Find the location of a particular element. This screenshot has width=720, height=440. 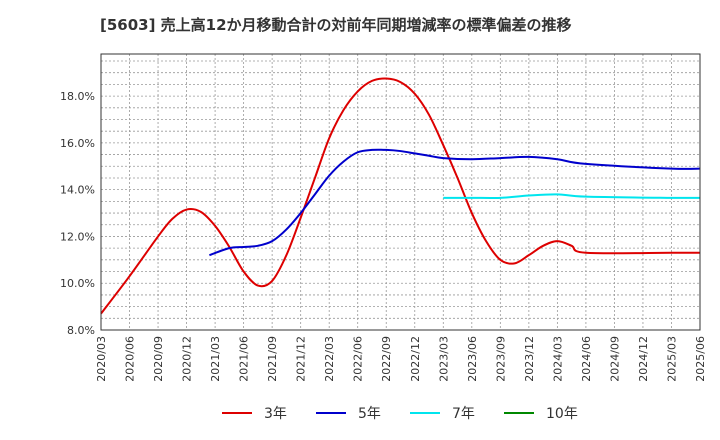

x-tick-label: 2020/06 is located at coordinates (130, 359).